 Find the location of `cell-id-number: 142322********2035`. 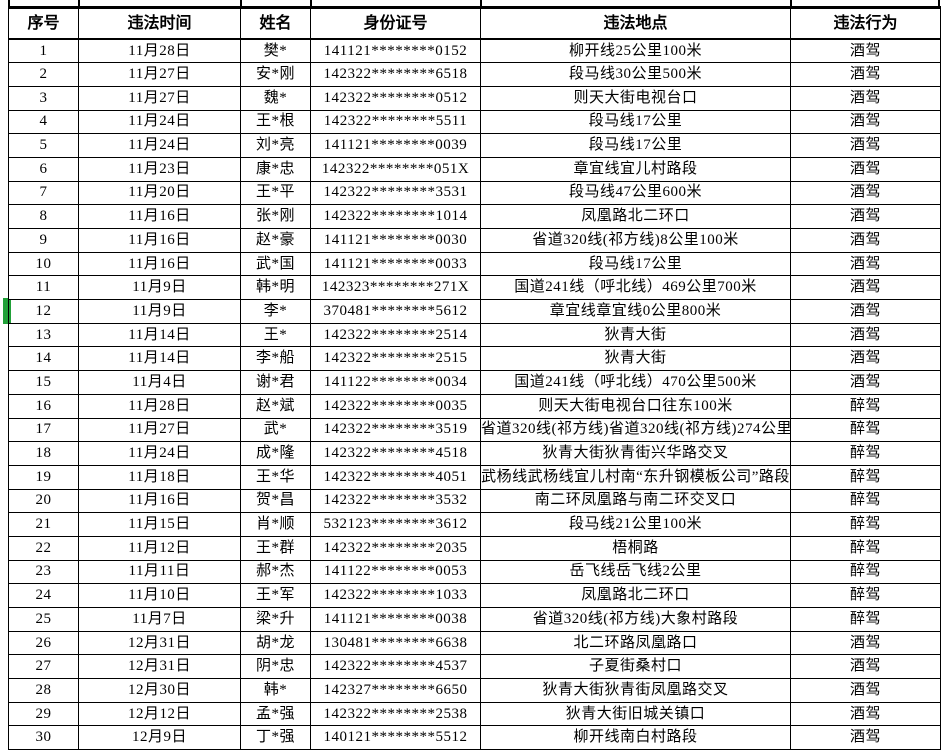

cell-id-number: 142322********2035 is located at coordinates (395, 548).